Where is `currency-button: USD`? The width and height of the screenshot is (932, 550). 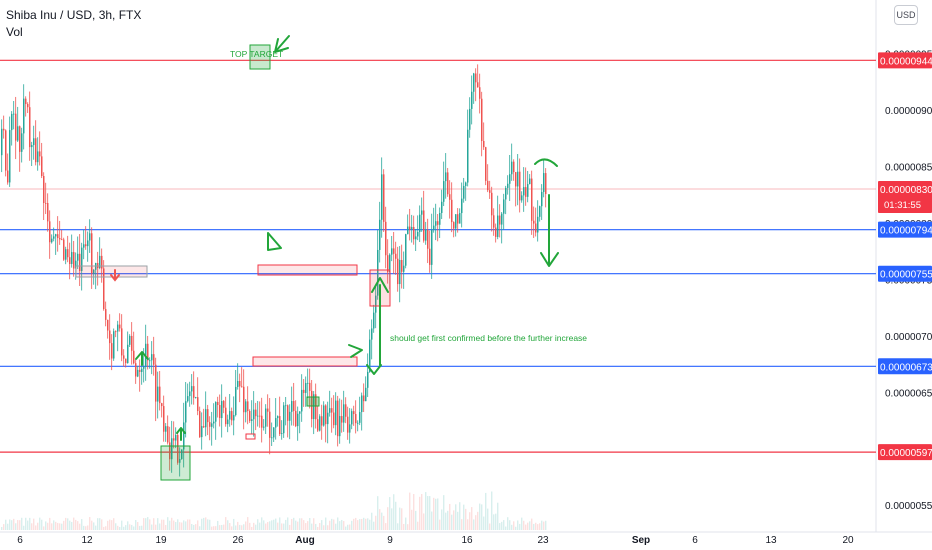
currency-button: USD is located at coordinates (906, 15).